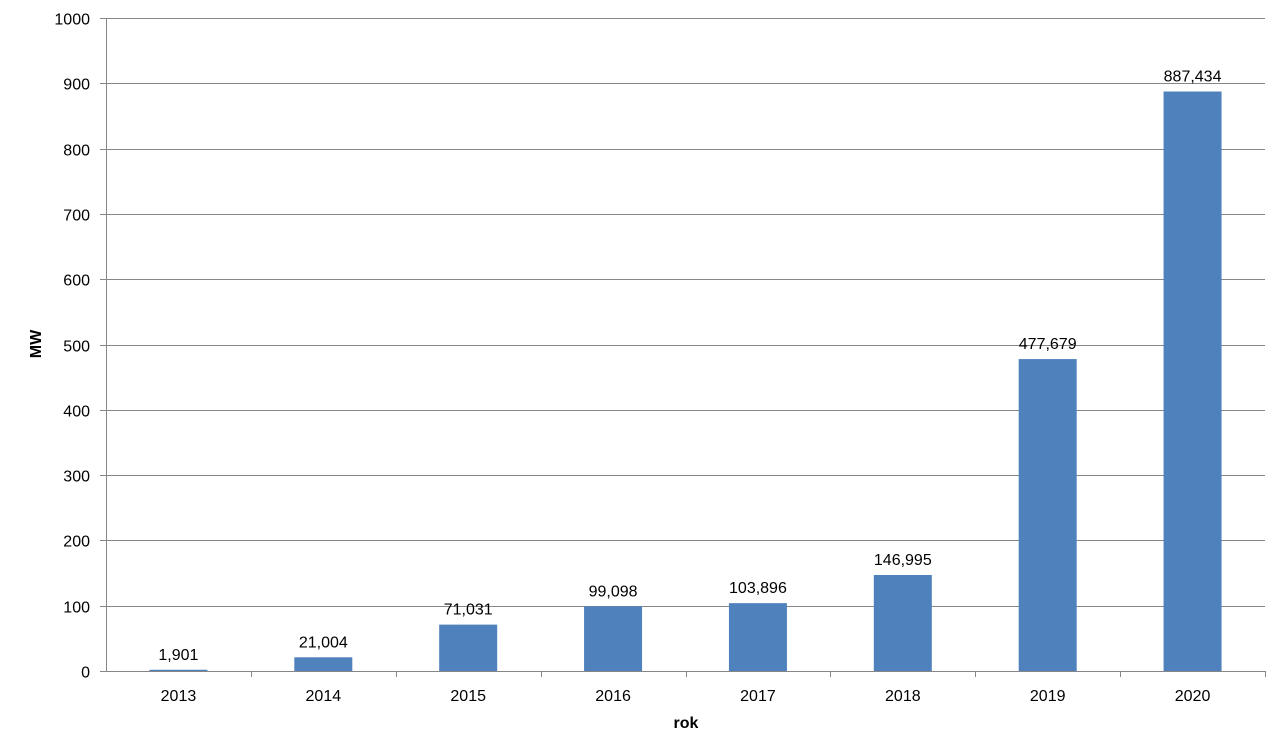  Describe the element at coordinates (903, 696) in the screenshot. I see `x-tick-label-2018: 2018` at that location.